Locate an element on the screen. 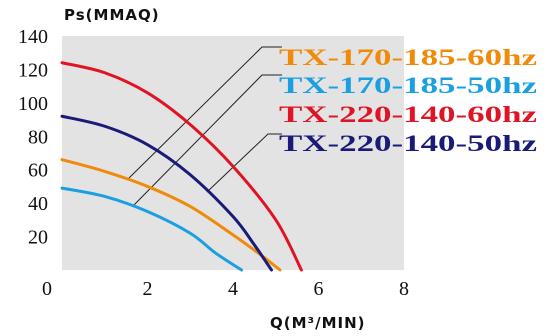 The width and height of the screenshot is (550, 336). y-tick-label: 100 is located at coordinates (33, 104).